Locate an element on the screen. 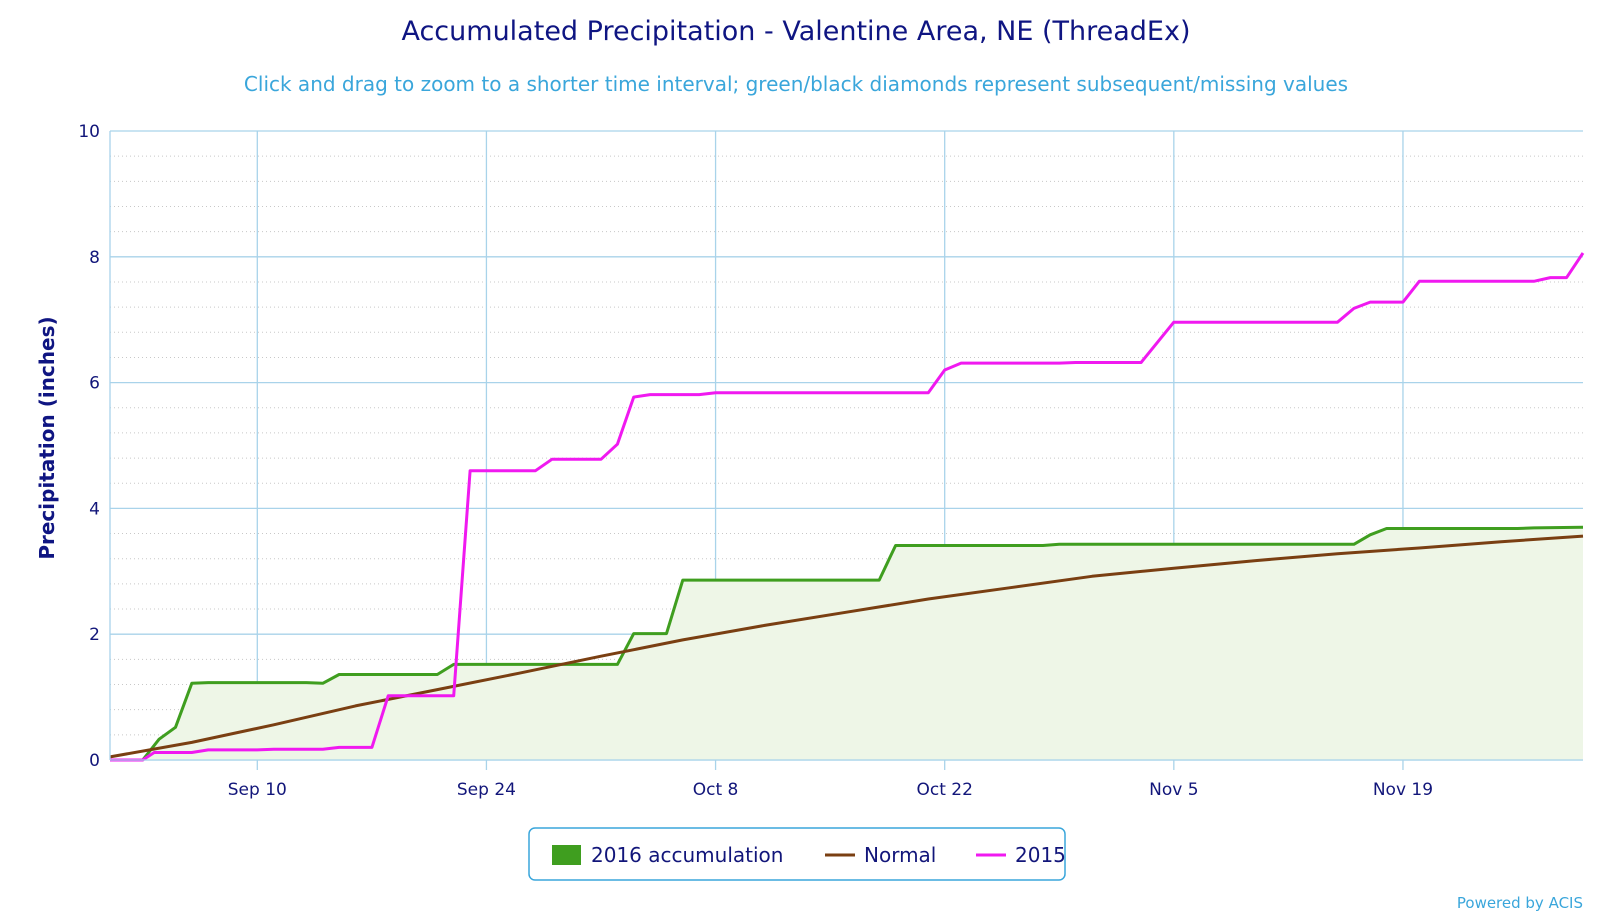 Image resolution: width=1600 pixels, height=920 pixels. legend-box is located at coordinates (797, 854).